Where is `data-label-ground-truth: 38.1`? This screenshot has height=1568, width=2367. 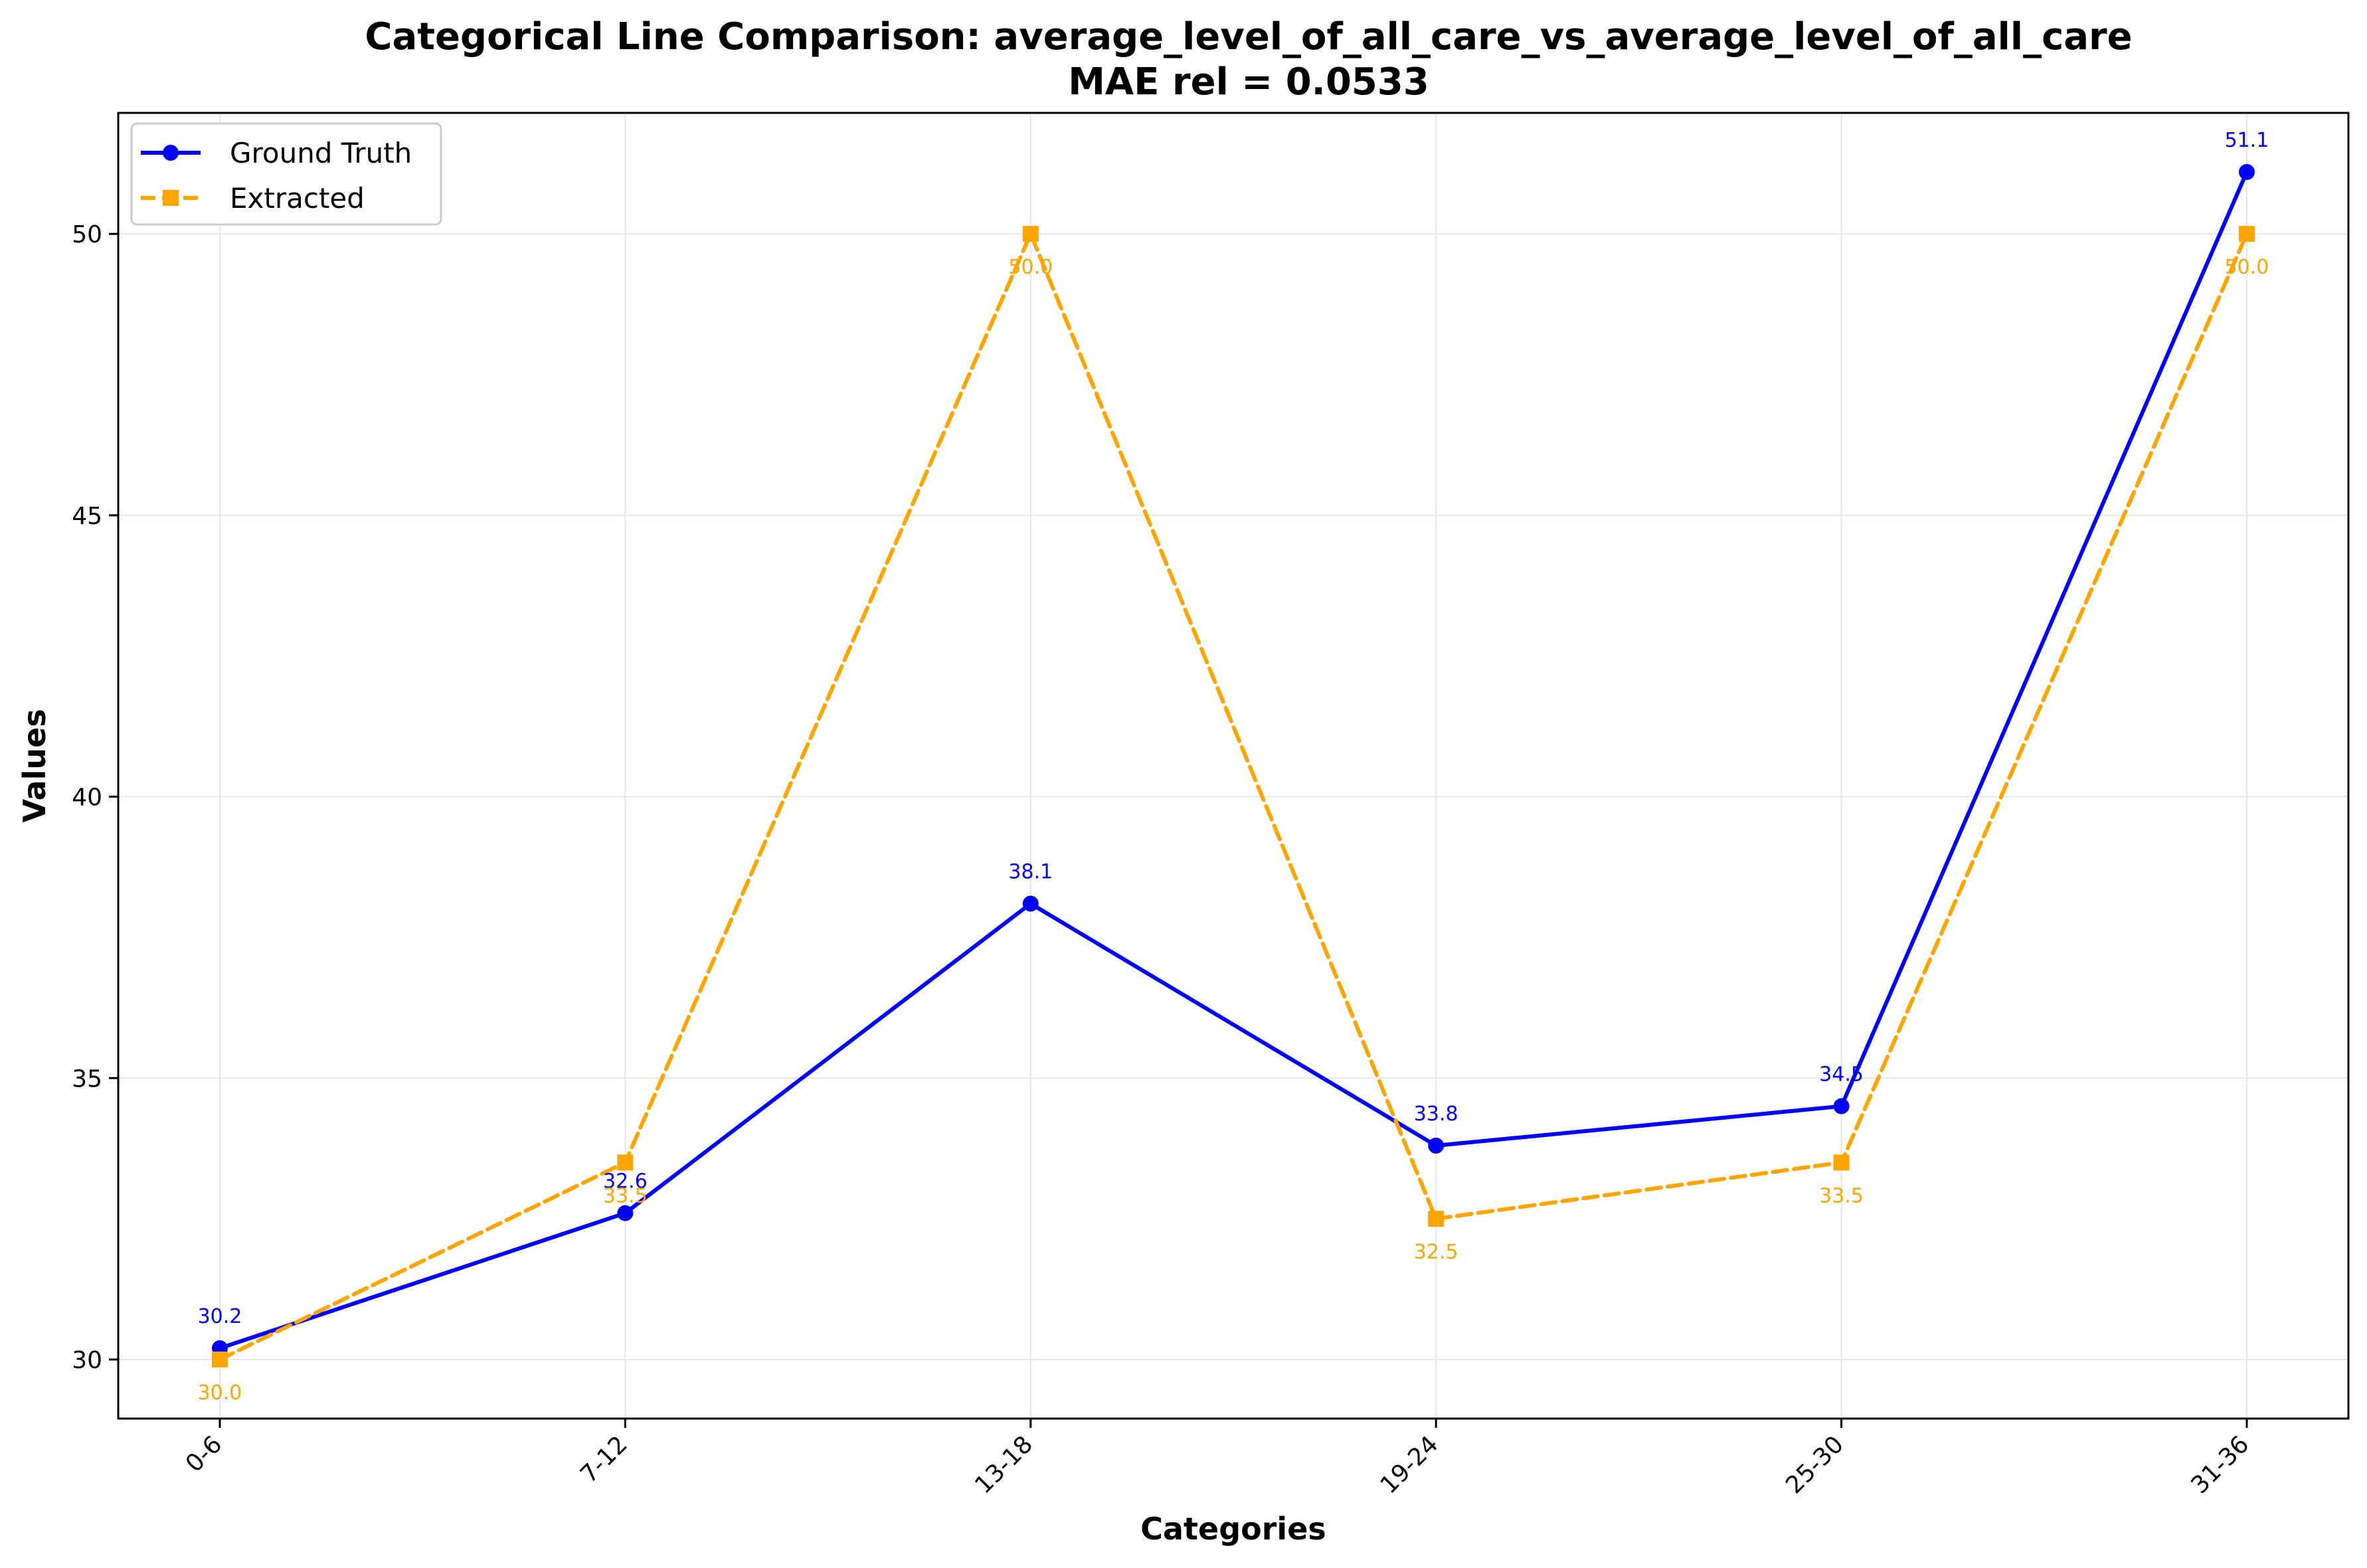
data-label-ground-truth: 38.1 is located at coordinates (1030, 872).